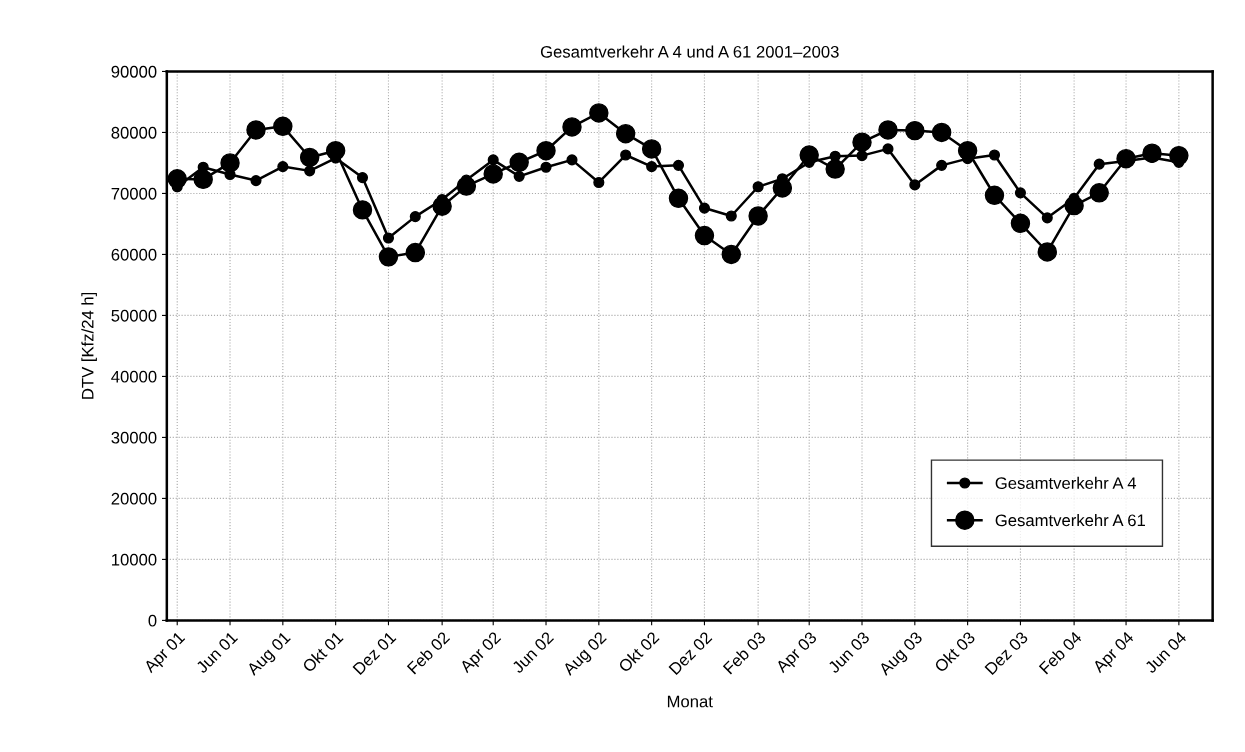 Image resolution: width=1245 pixels, height=752 pixels. Describe the element at coordinates (134, 437) in the screenshot. I see `y-tick-label: 30000` at that location.